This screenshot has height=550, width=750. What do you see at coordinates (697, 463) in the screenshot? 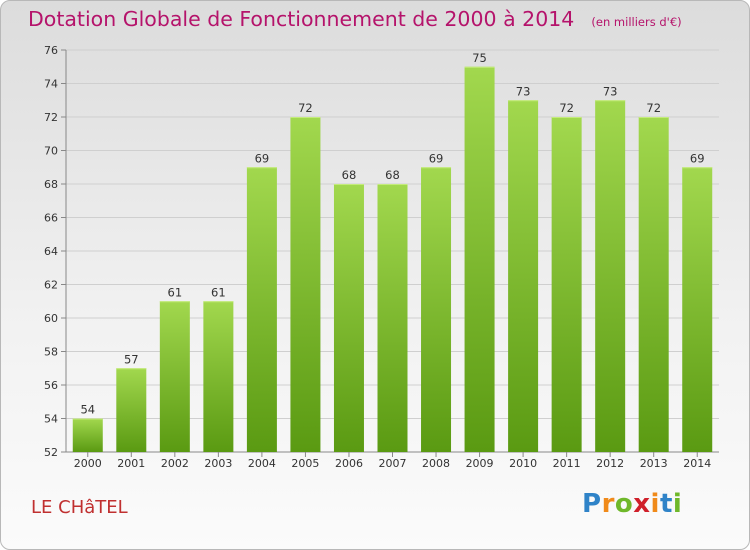
I see `x-tick-label: 2014` at bounding box center [697, 463].